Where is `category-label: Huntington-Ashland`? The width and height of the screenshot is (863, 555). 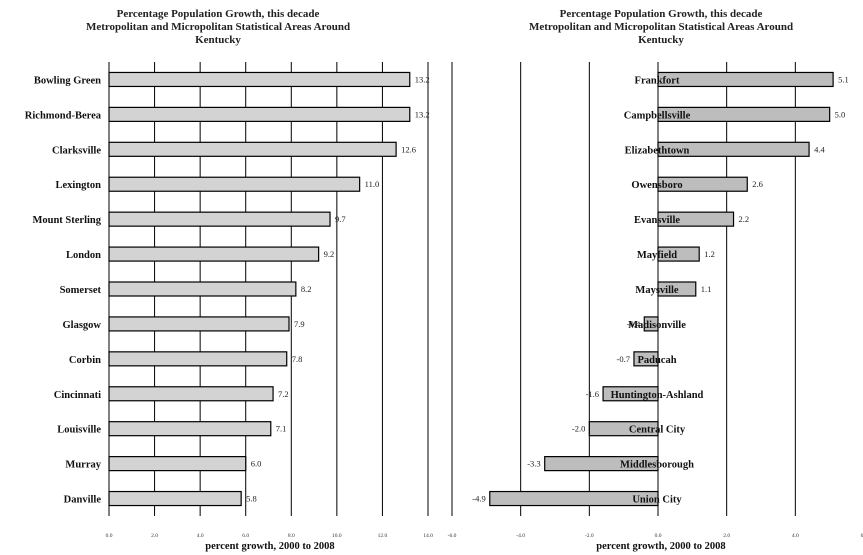
category-label: Huntington-Ashland is located at coordinates (657, 395).